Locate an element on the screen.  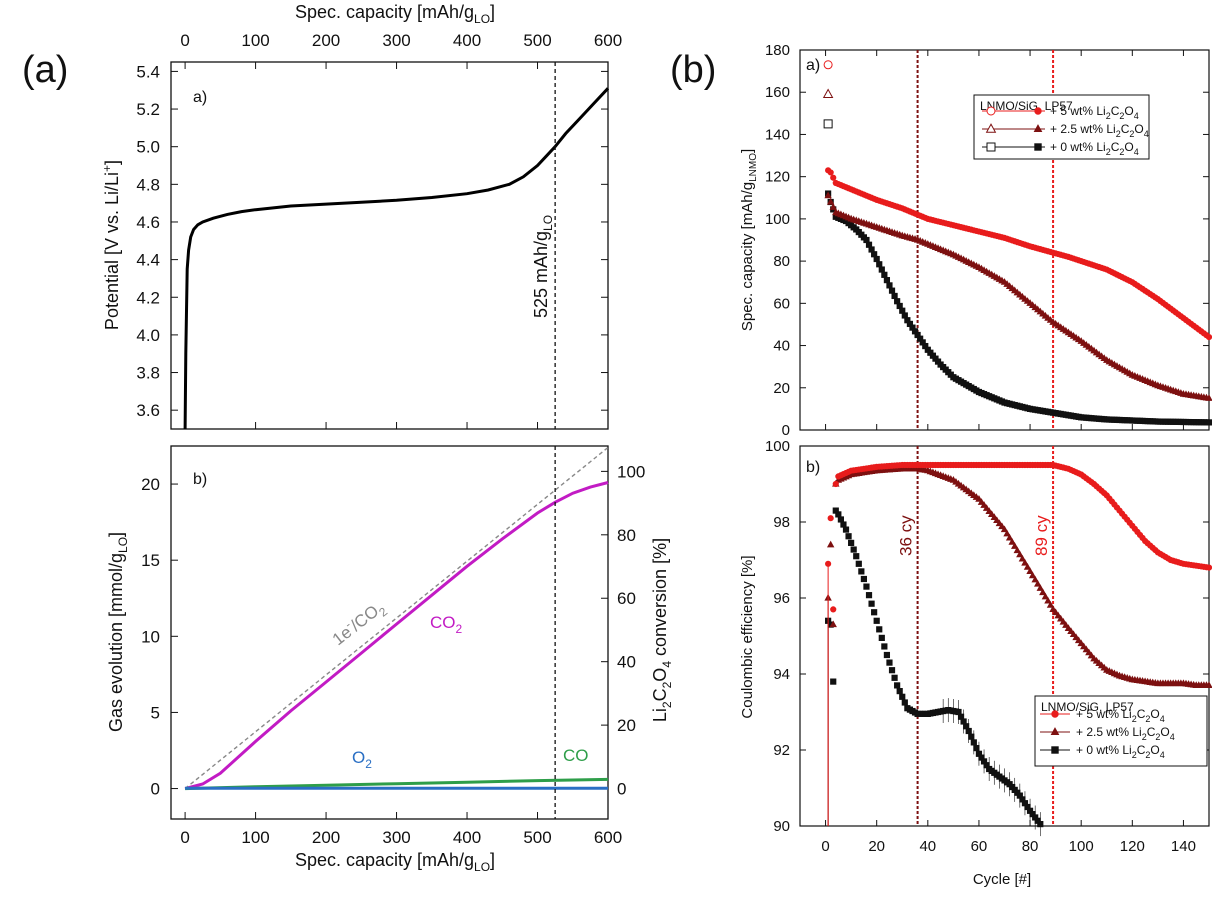
y-tick-label: 4.2 is located at coordinates (148, 297).